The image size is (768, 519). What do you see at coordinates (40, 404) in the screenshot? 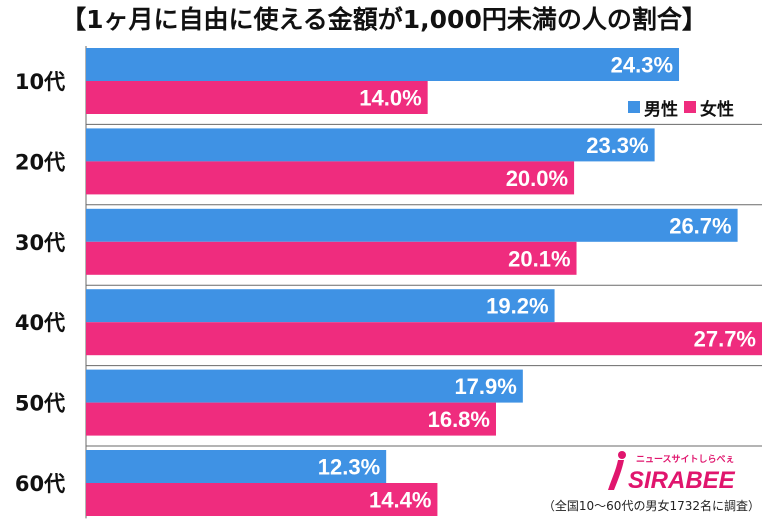
I see `category-label: 50代` at bounding box center [40, 404].